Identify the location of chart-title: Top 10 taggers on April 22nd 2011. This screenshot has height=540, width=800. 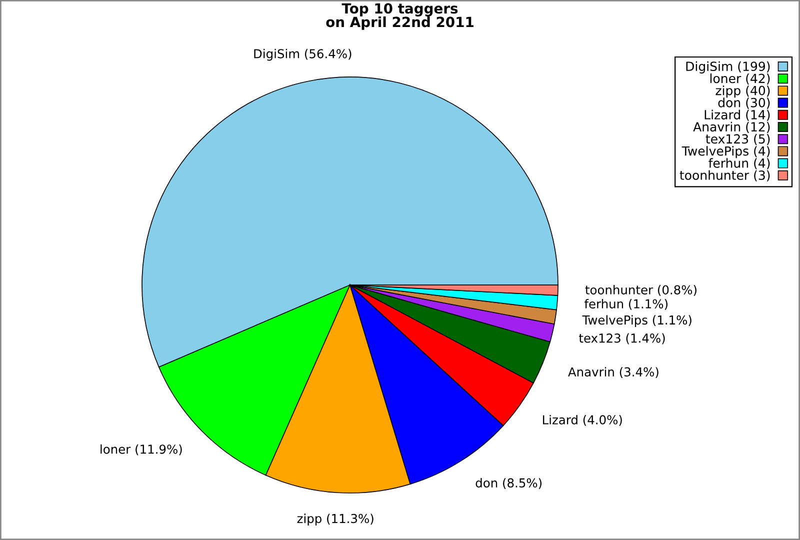
(400, 16).